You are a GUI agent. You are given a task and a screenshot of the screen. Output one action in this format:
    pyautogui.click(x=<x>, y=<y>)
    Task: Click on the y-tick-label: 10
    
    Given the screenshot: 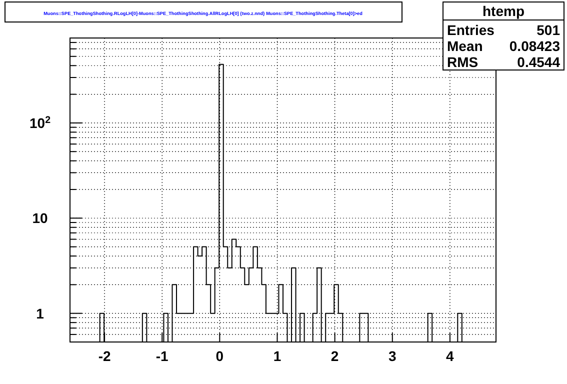 What is the action you would take?
    pyautogui.click(x=40, y=218)
    